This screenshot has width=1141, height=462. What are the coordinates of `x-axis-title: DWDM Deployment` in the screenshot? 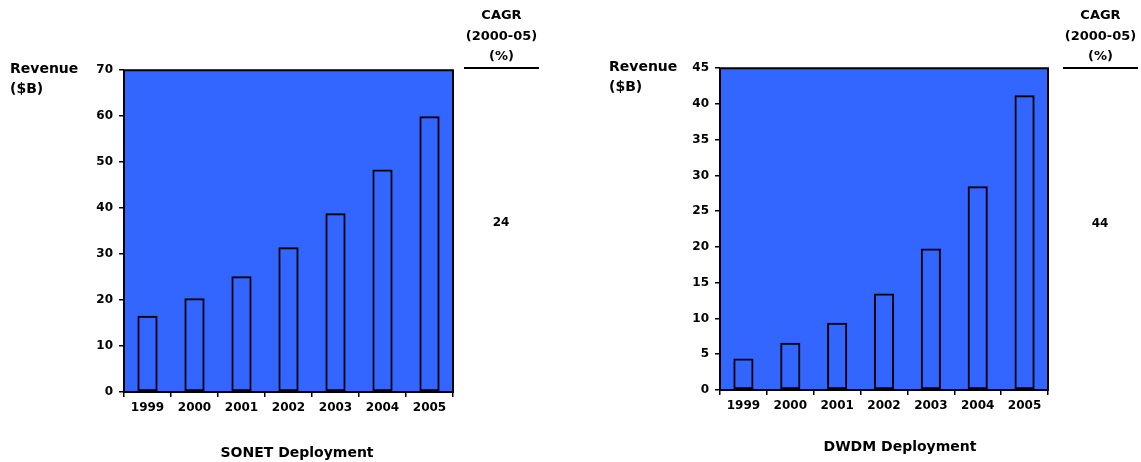 It's located at (900, 446).